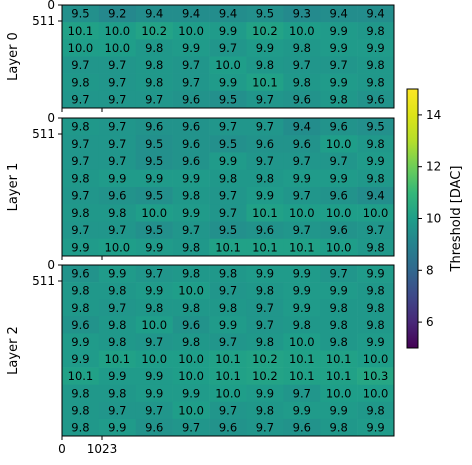 The width and height of the screenshot is (472, 465). Describe the element at coordinates (302, 127) in the screenshot. I see `cell-value-label: 9.4` at that location.